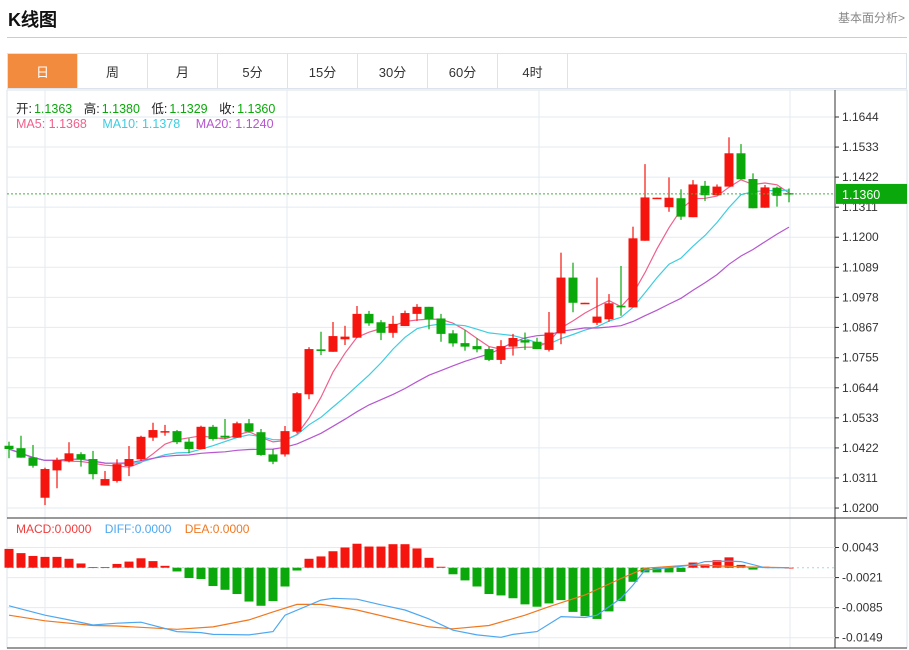 This screenshot has height=650, width=909. What do you see at coordinates (871, 18) in the screenshot?
I see `fundamental-analysis-link: 基本面分析>` at bounding box center [871, 18].